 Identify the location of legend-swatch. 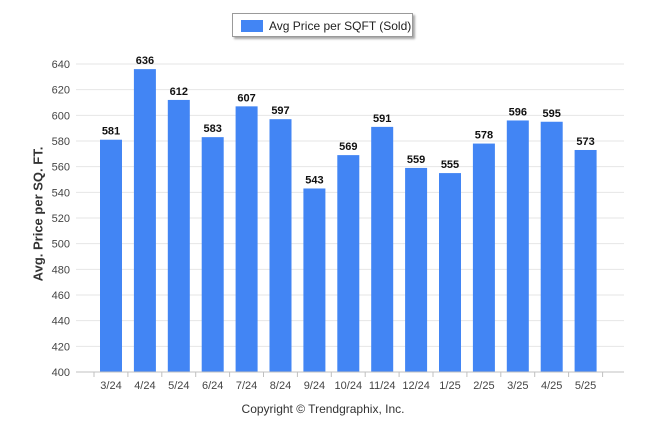
(252, 26).